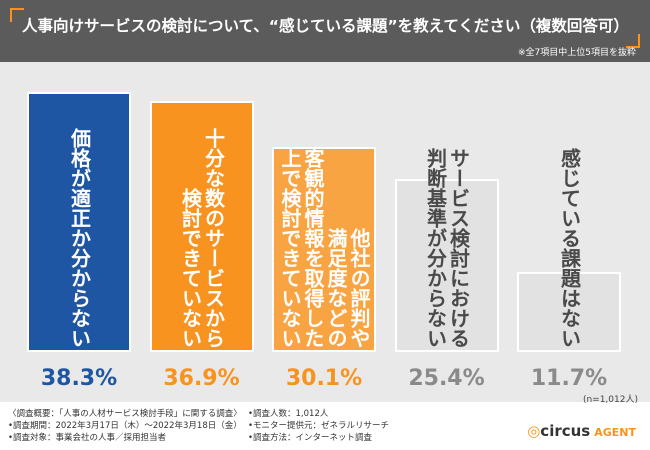  Describe the element at coordinates (569, 248) in the screenshot. I see `category-line: 感じている課題はない` at that location.